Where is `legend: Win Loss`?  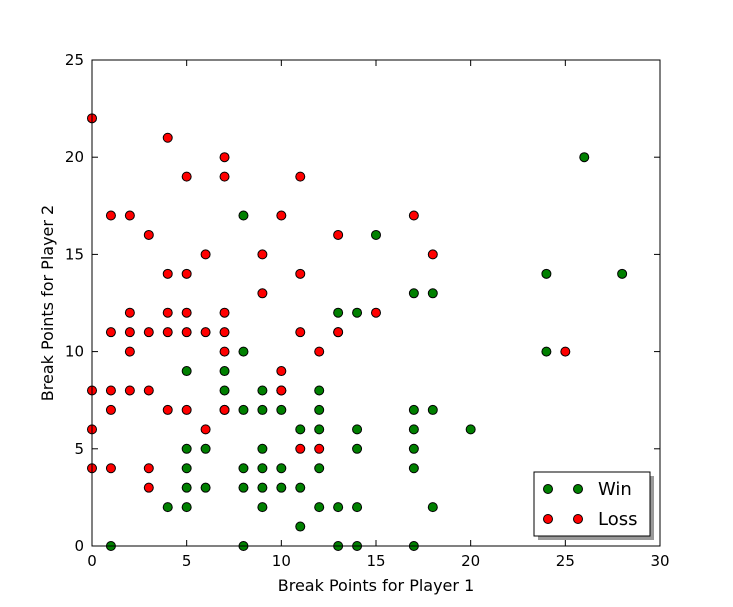
legend: Win Loss is located at coordinates (593, 505).